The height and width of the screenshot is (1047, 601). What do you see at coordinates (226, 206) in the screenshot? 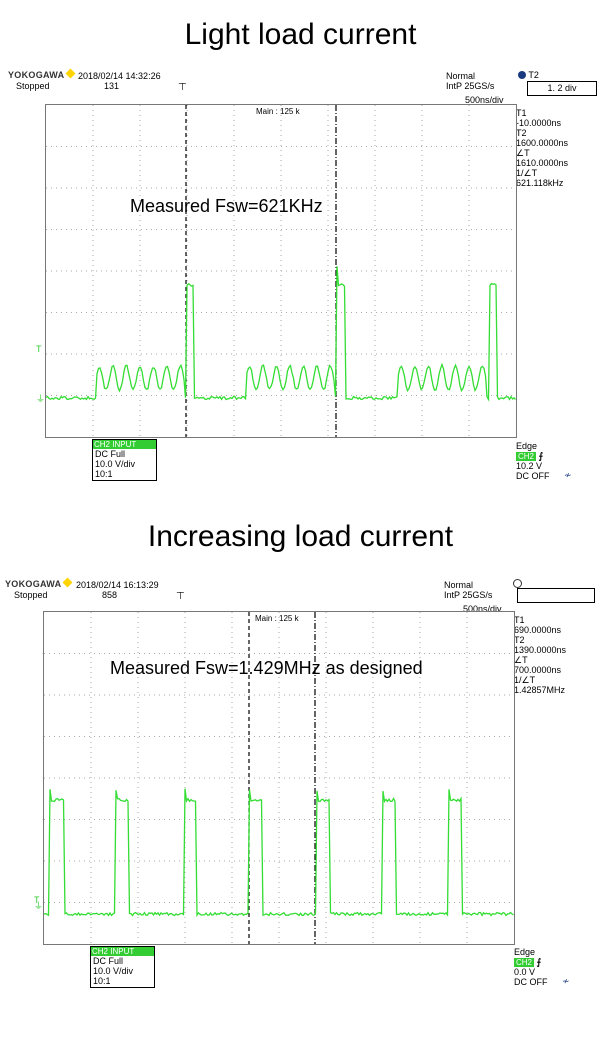
I see `measurement-annotation: Measured Fsw=621KHz` at bounding box center [226, 206].